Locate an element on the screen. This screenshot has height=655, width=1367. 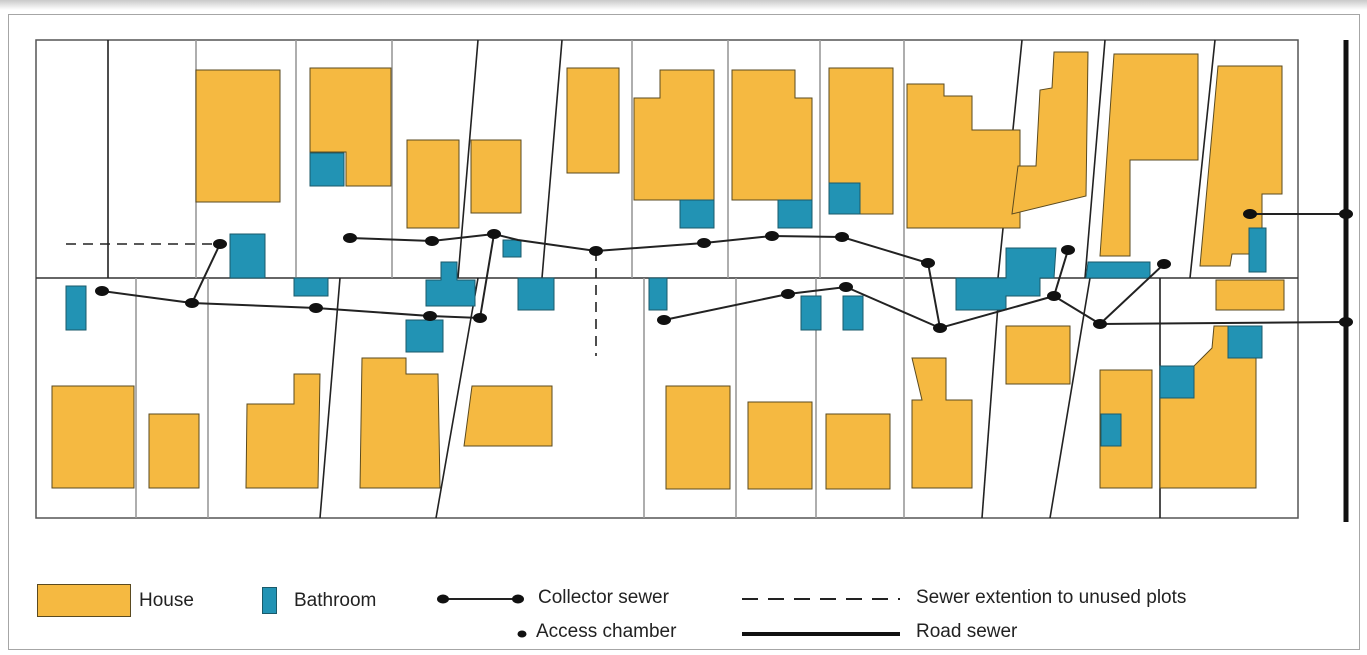
legend-road-sewer: Road sewer is located at coordinates (879, 632).